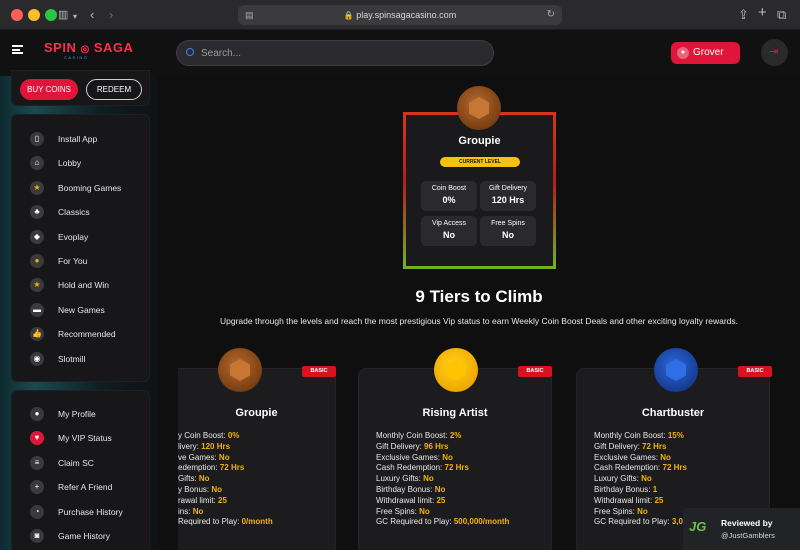  What do you see at coordinates (683, 53) in the screenshot?
I see `user-icon: ●` at bounding box center [683, 53].